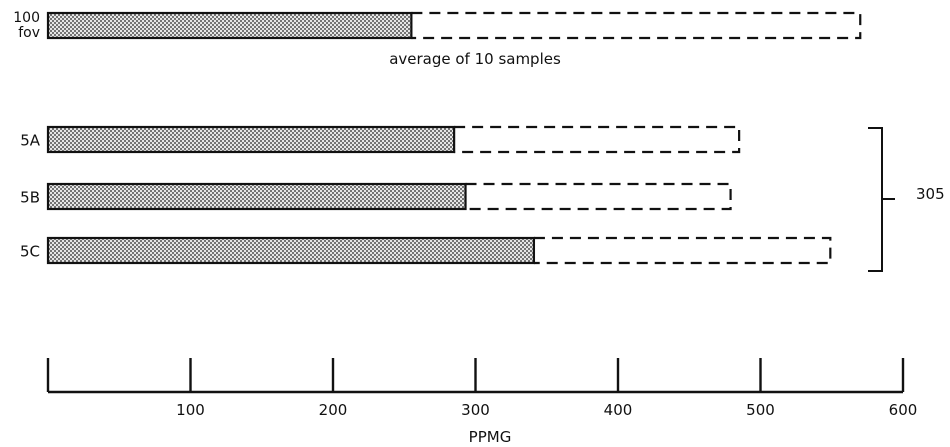 This screenshot has height=447, width=950. What do you see at coordinates (903, 410) in the screenshot?
I see `x-tick-label: 600` at bounding box center [903, 410].